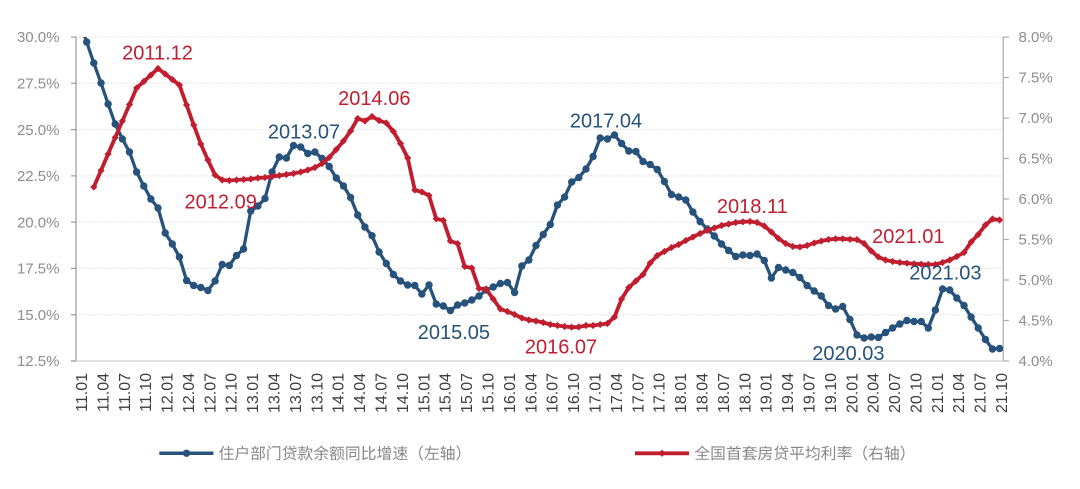 The image size is (1080, 489). What do you see at coordinates (253, 393) in the screenshot?
I see `svg-text: 13.01` at bounding box center [253, 393].